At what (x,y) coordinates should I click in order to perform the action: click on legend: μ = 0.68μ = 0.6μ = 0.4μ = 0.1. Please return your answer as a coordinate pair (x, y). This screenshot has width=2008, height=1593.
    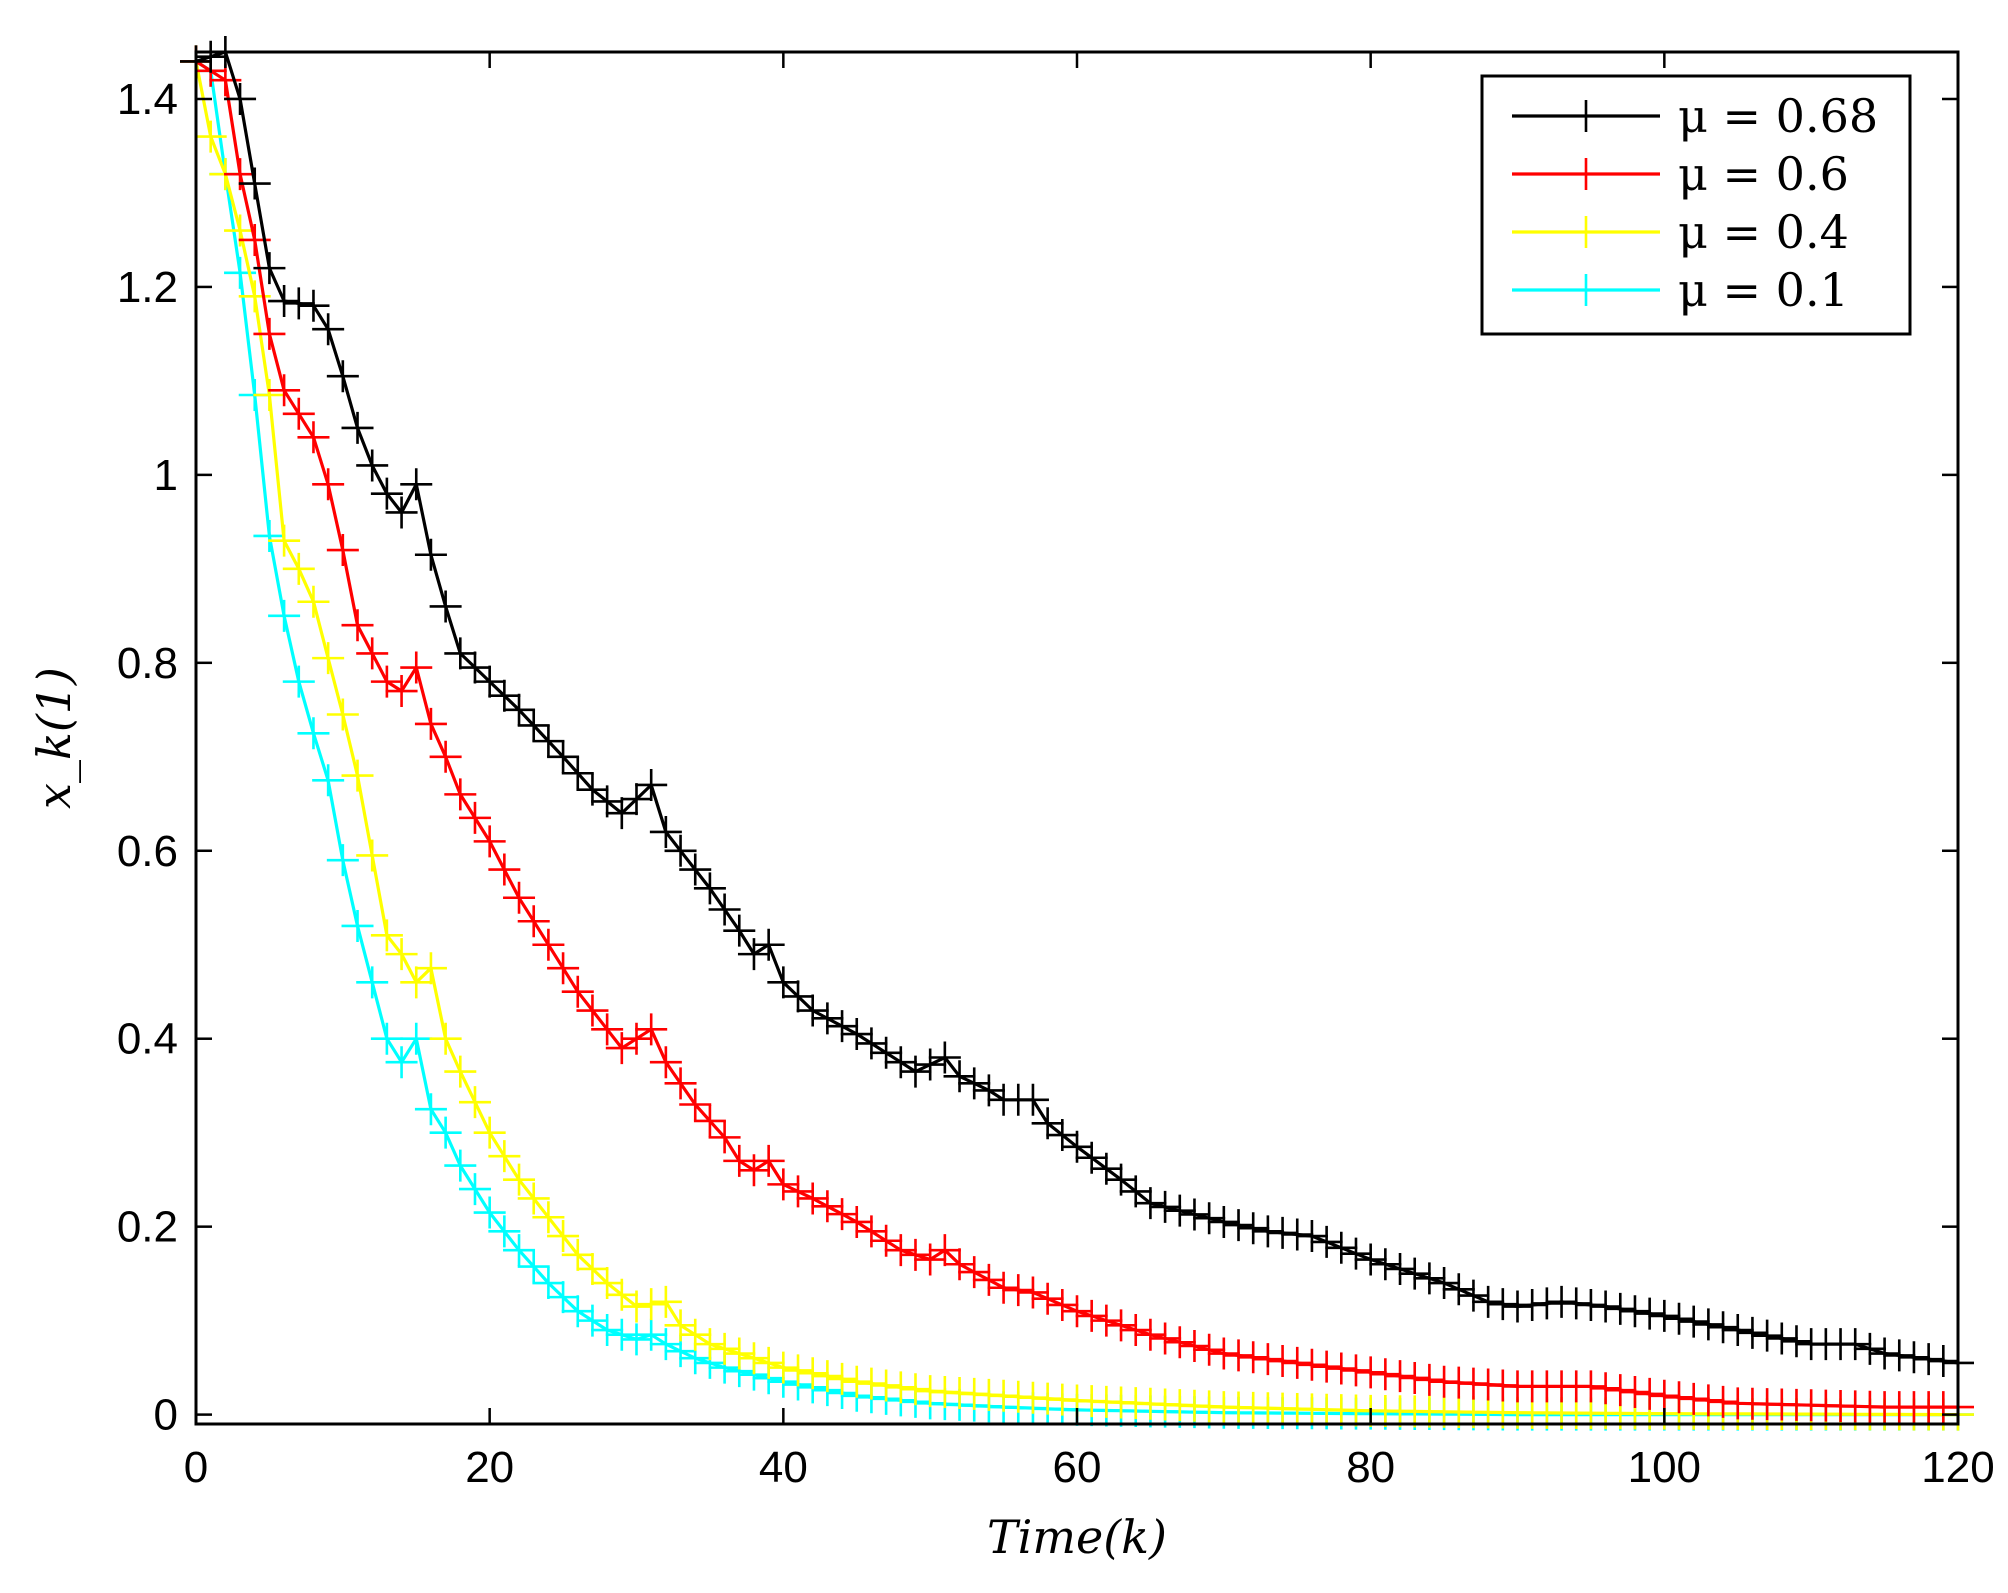
    Looking at the image, I should click on (1696, 205).